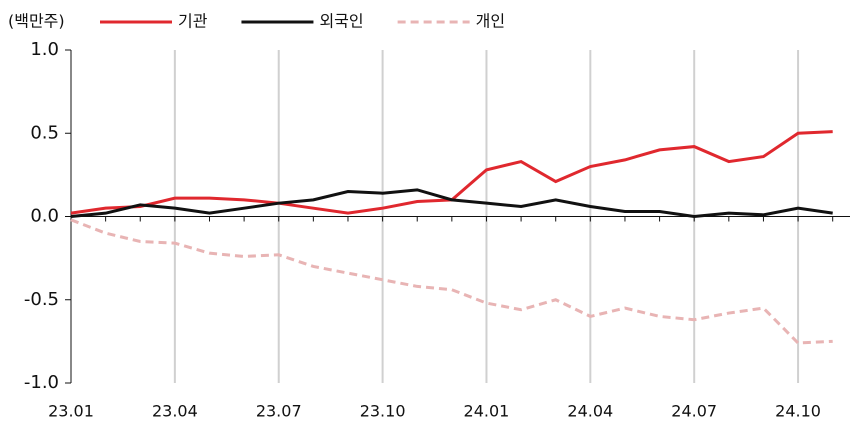 The width and height of the screenshot is (856, 430). What do you see at coordinates (590, 411) in the screenshot?
I see `x-tick-label: 24.04` at bounding box center [590, 411].